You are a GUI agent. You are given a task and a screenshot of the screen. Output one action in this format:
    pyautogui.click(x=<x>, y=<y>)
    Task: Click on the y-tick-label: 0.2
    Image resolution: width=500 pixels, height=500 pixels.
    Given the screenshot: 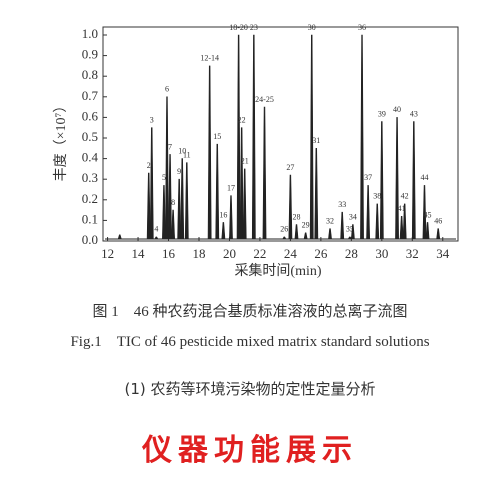 What is the action you would take?
    pyautogui.click(x=90, y=198)
    